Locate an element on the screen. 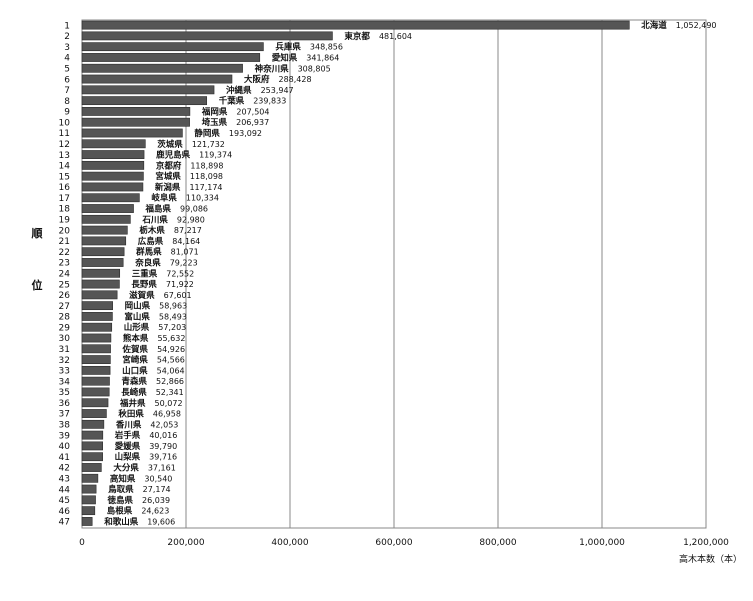 Image resolution: width=753 pixels, height=601 pixels. bar-value-label: 39,790 is located at coordinates (163, 446).